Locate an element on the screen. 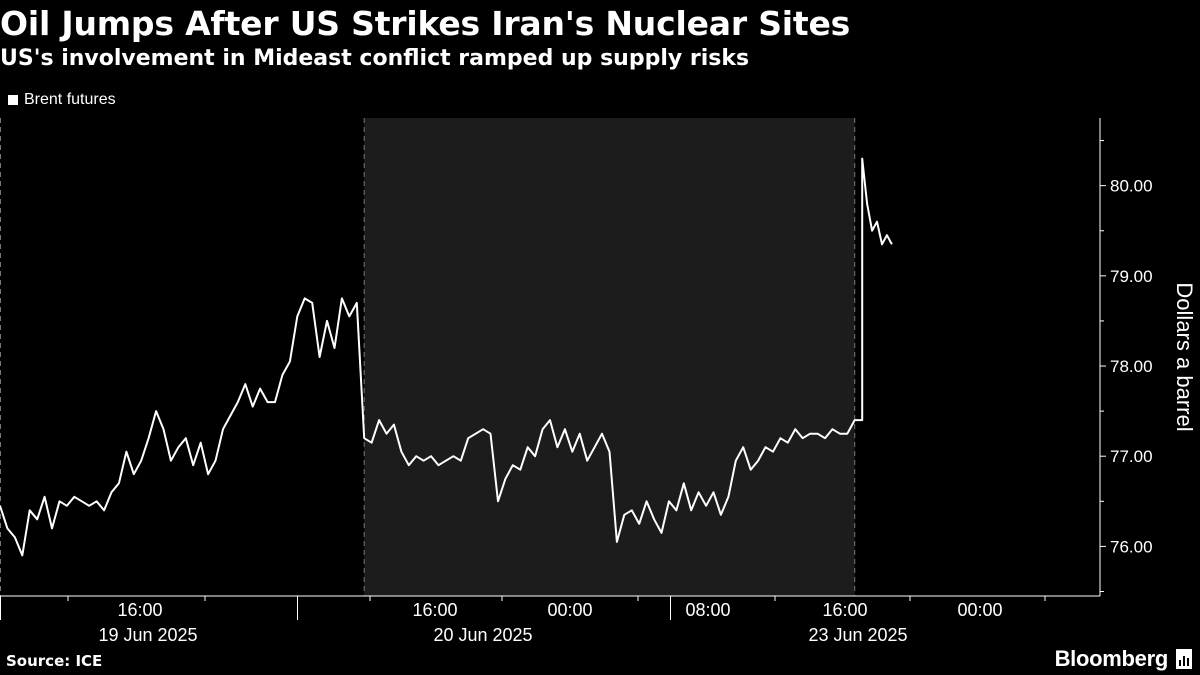  brand: Bloomberg is located at coordinates (1123, 659).